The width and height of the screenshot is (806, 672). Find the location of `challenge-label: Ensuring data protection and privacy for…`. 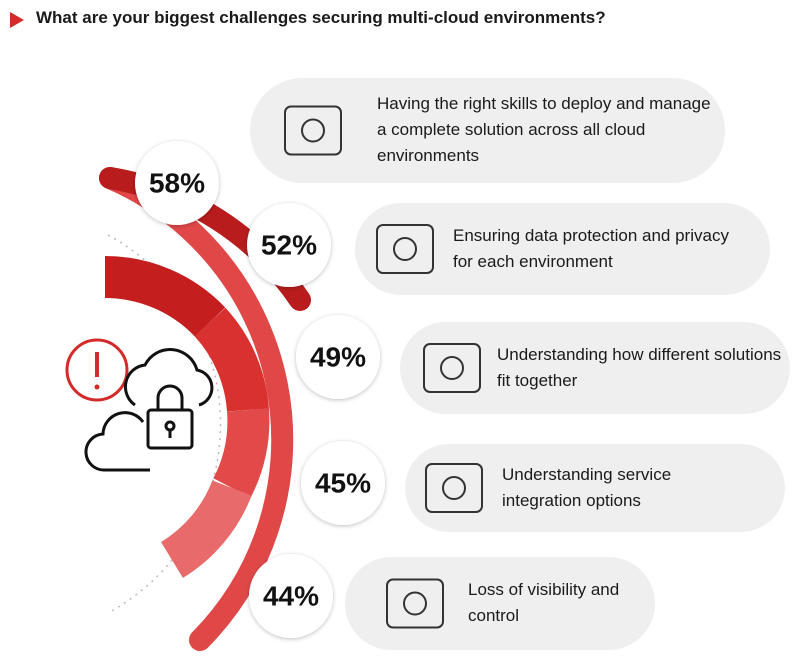

challenge-label: Ensuring data protection and privacy for… is located at coordinates (591, 248).